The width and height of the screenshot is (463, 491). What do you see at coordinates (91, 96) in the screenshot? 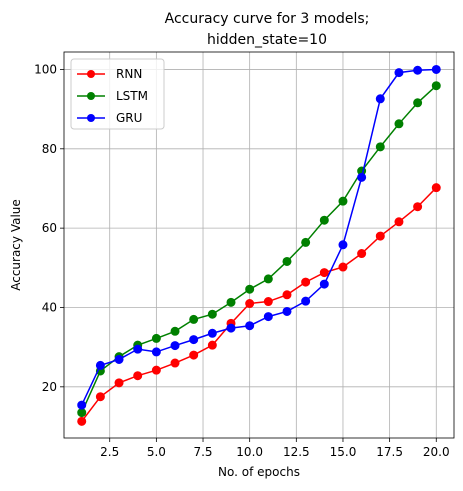
I see `legend-marker-lstm` at bounding box center [91, 96].